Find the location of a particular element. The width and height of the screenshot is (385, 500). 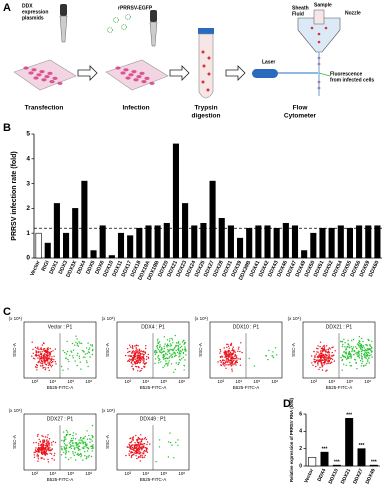

cell is located at coordinates (319, 34).